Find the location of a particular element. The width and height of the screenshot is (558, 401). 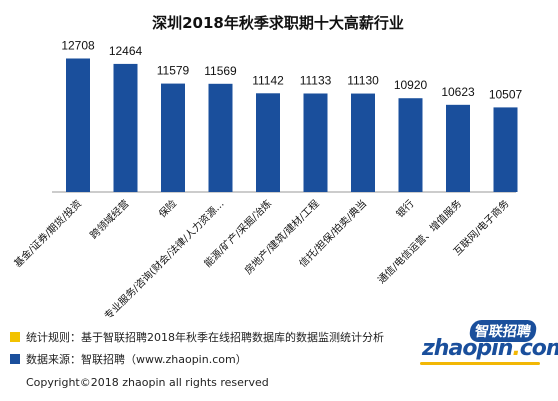

stat-rule-note: 统计规则：基于智联招聘2018年秋季在线招聘数据库的数据监测统计分析 is located at coordinates (210, 337).